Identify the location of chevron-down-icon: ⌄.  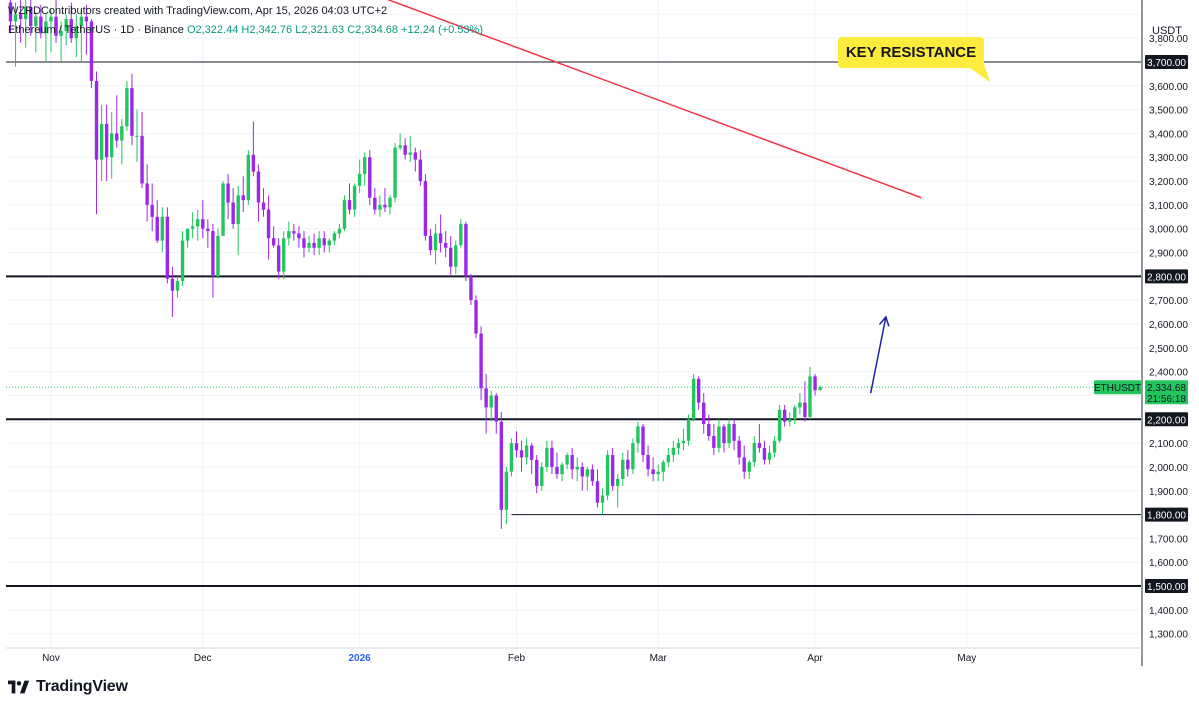
(1160, 43).